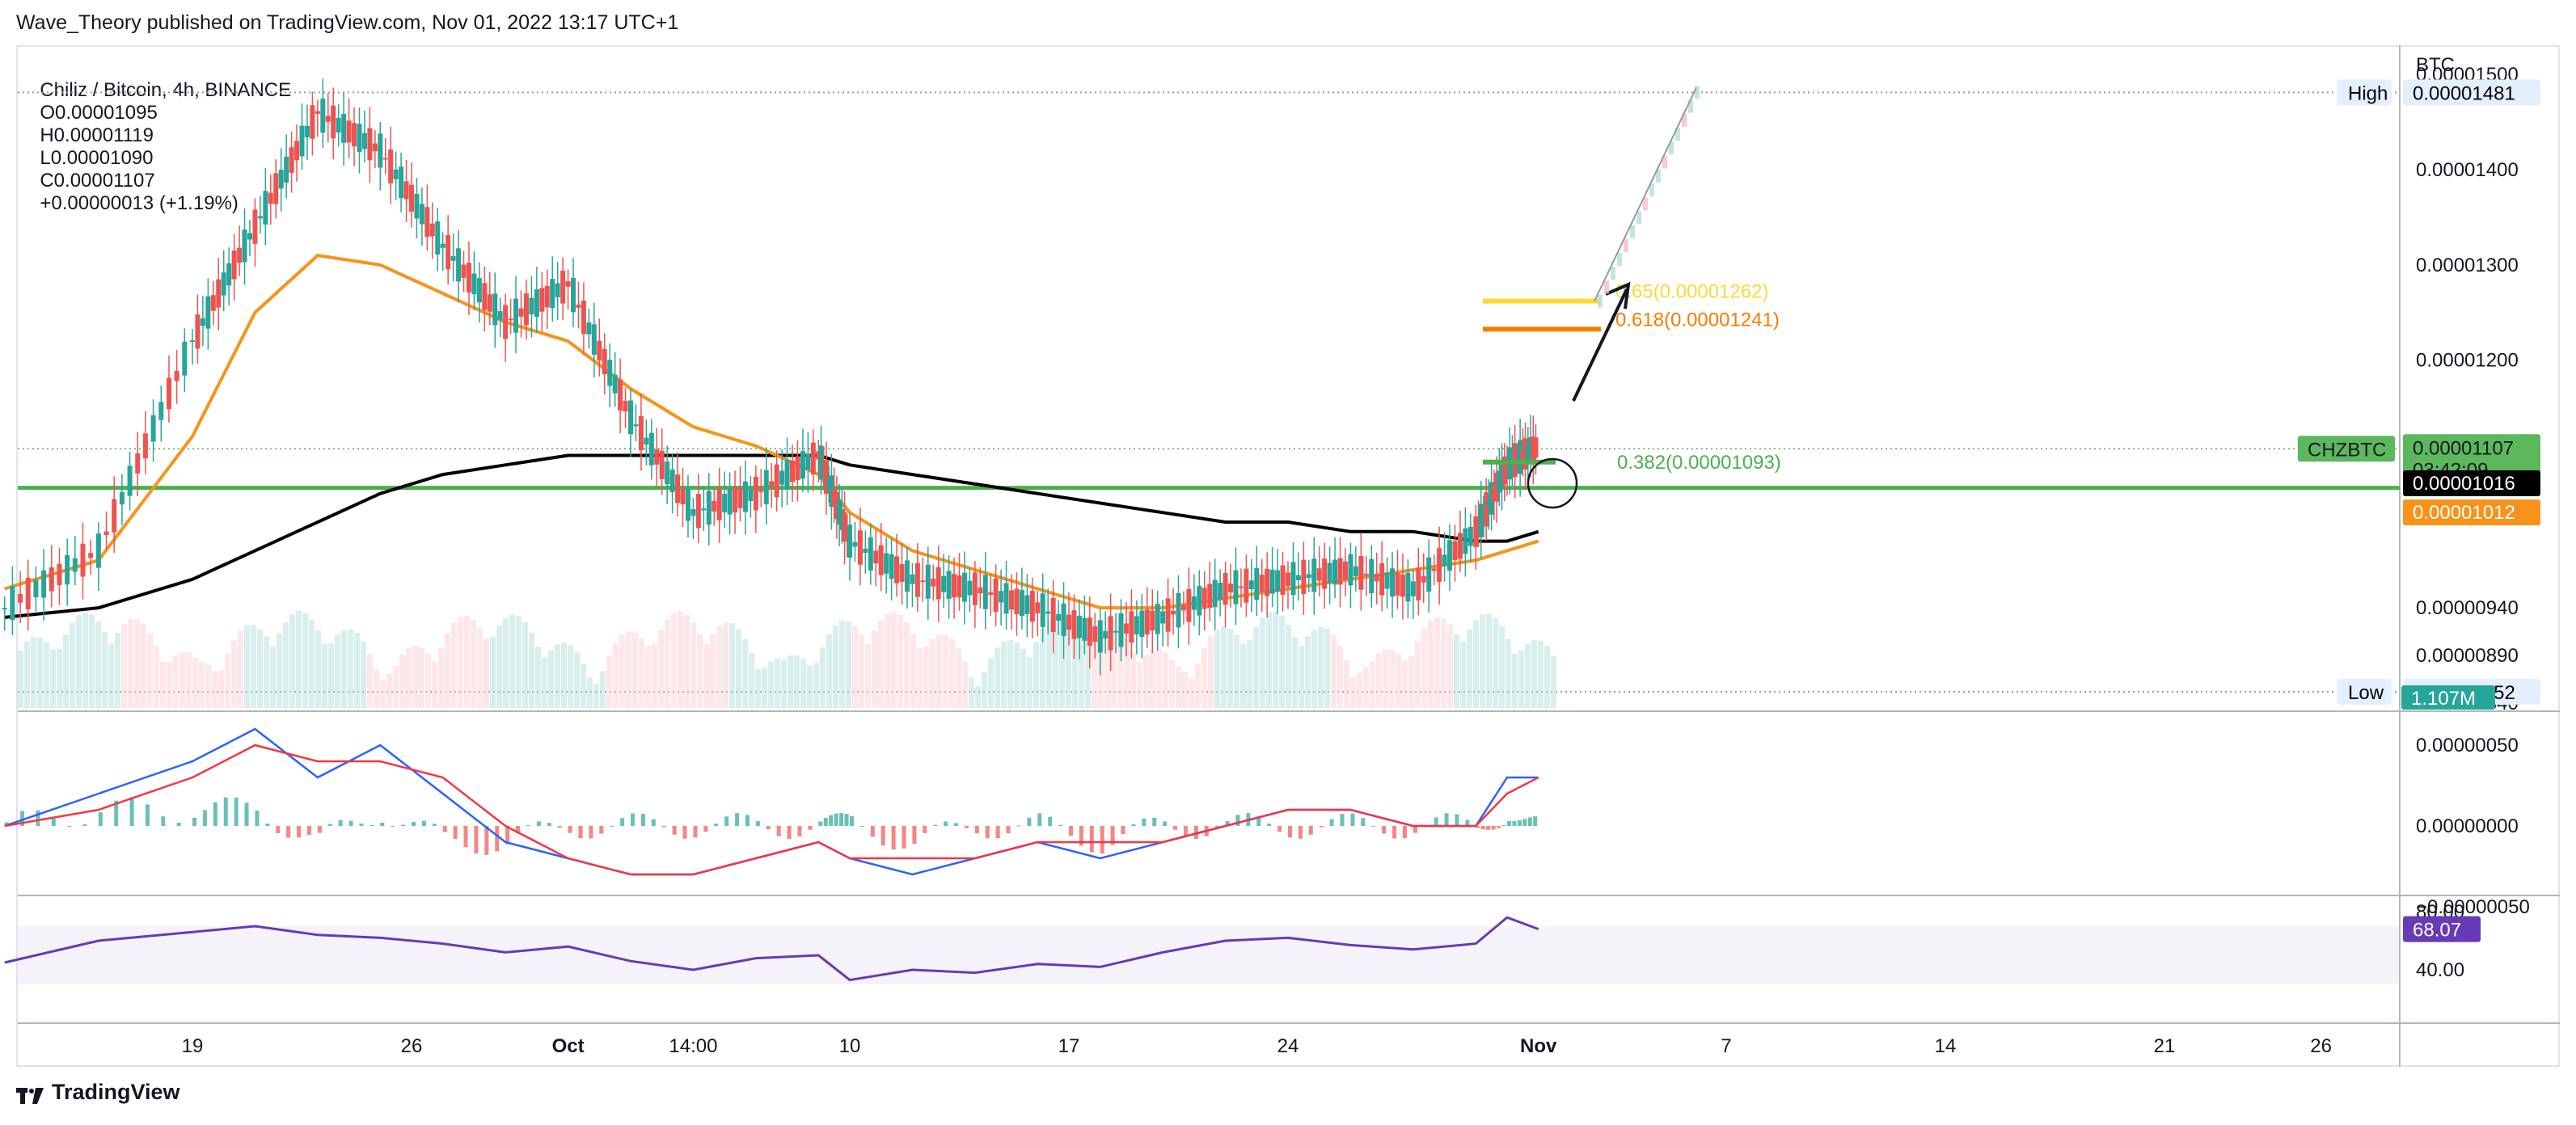 Image resolution: width=2576 pixels, height=1125 pixels. Describe the element at coordinates (166, 90) in the screenshot. I see `legend-symbol: Chiliz / Bitcoin, 4h, BINANCE` at that location.